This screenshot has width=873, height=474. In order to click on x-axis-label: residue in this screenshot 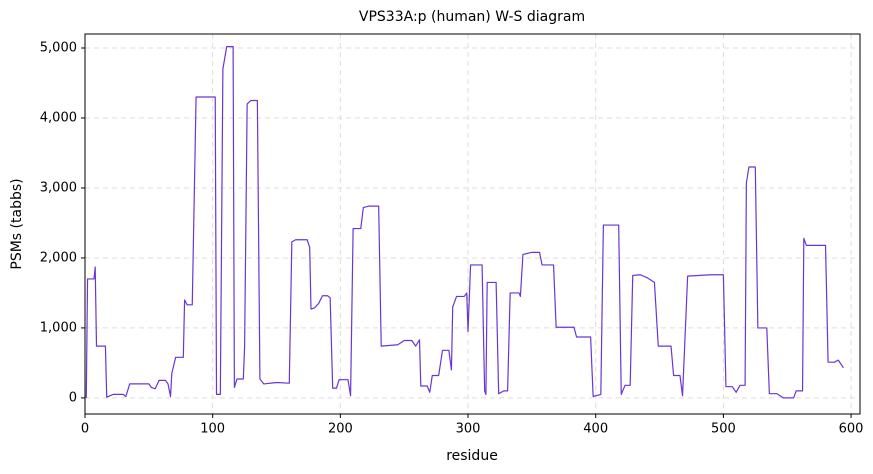, I will do `click(472, 456)`.